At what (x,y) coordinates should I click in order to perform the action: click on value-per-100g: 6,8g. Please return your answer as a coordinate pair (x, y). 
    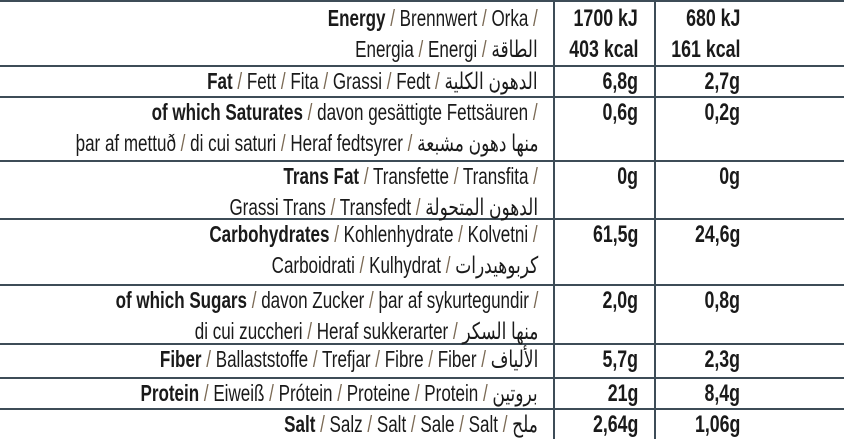
    Looking at the image, I should click on (620, 81).